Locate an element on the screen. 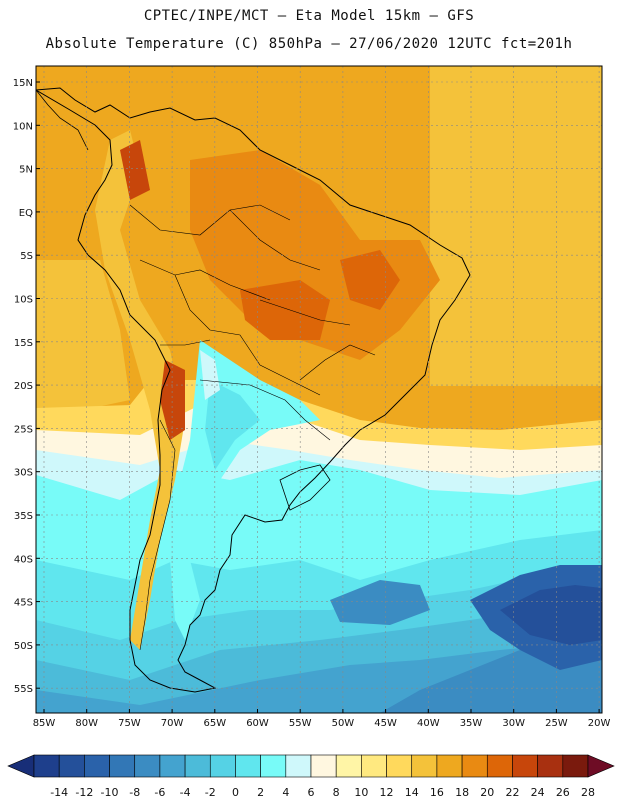  lat-label: 5N is located at coordinates (26, 170).